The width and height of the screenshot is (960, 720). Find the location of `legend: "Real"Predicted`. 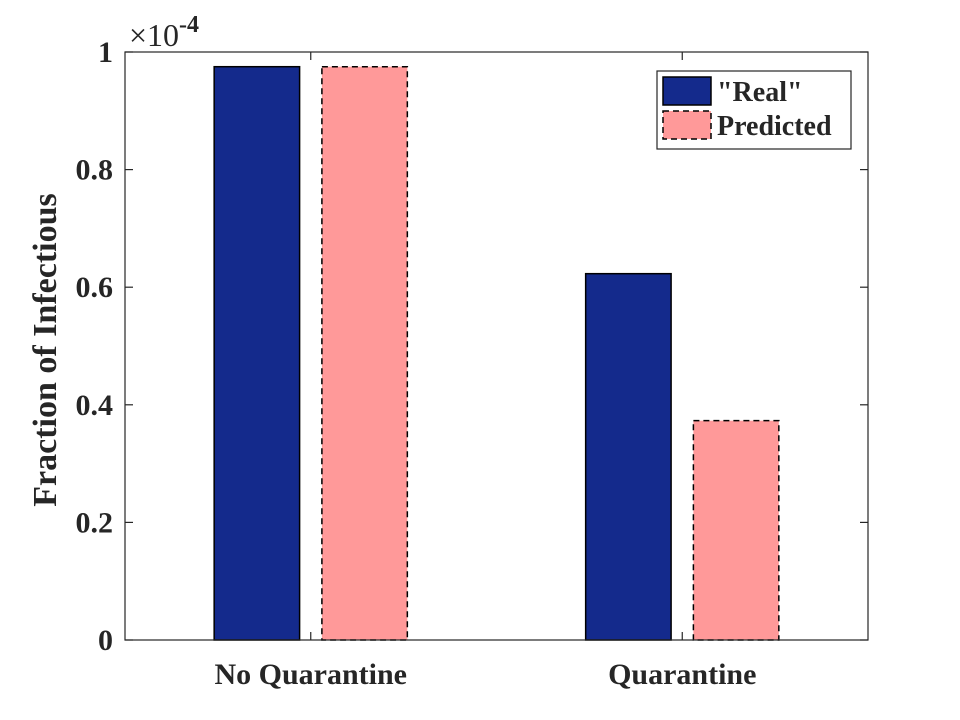

legend: "Real"Predicted is located at coordinates (754, 110).